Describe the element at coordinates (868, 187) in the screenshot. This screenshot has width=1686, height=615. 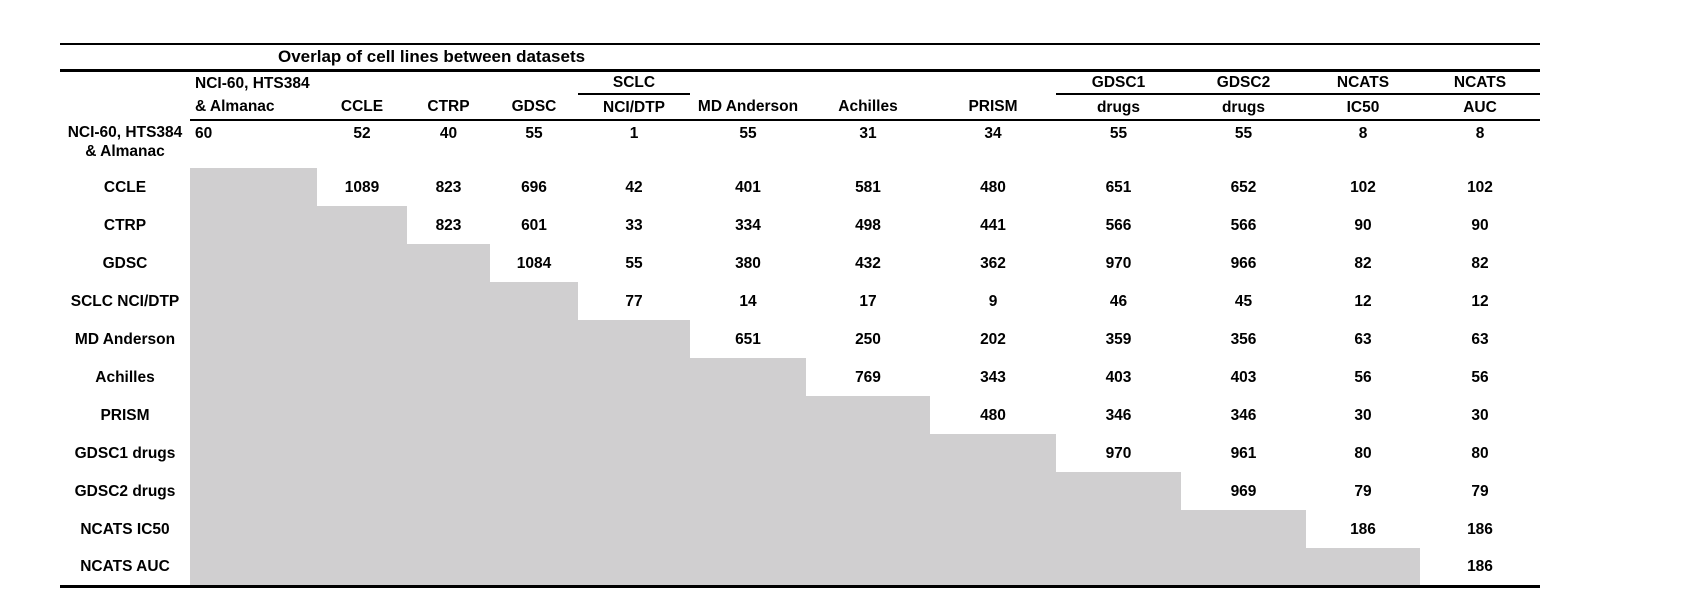
I see `overlap-value-cell: 581` at that location.